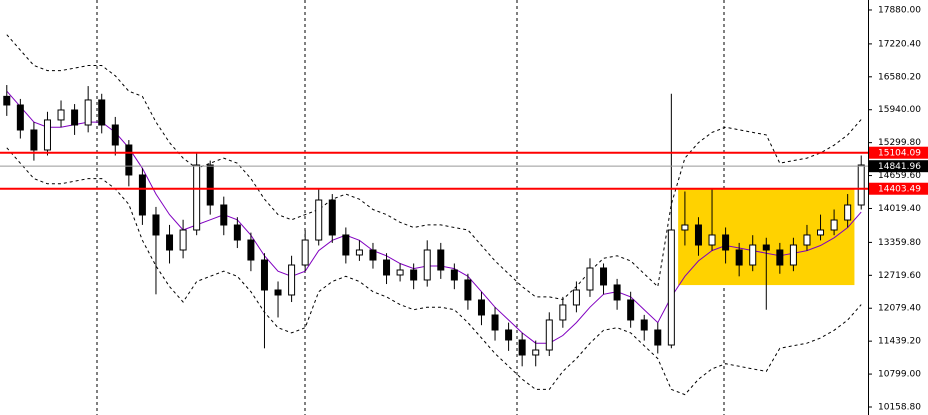 The image size is (928, 415). I want to click on price-label: 14841.96, so click(899, 167).